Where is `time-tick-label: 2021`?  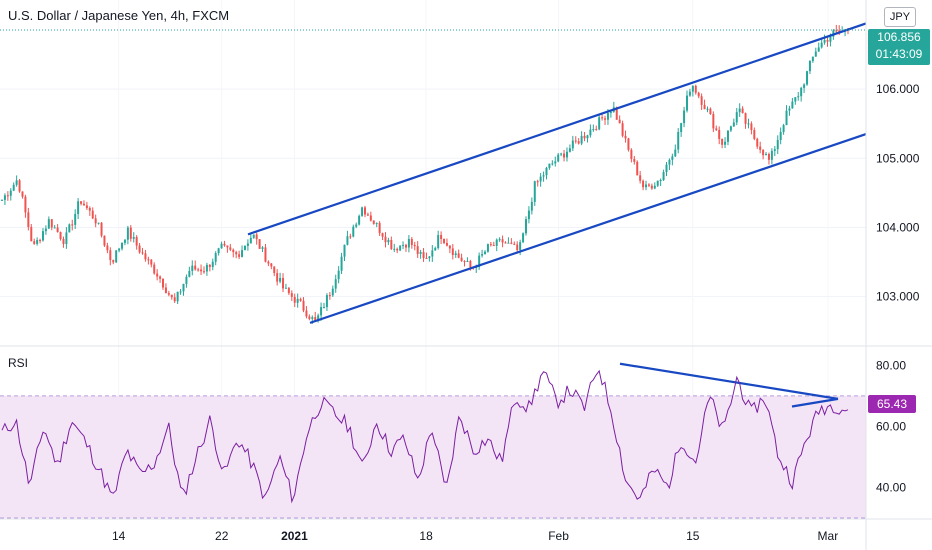 time-tick-label: 2021 is located at coordinates (294, 536).